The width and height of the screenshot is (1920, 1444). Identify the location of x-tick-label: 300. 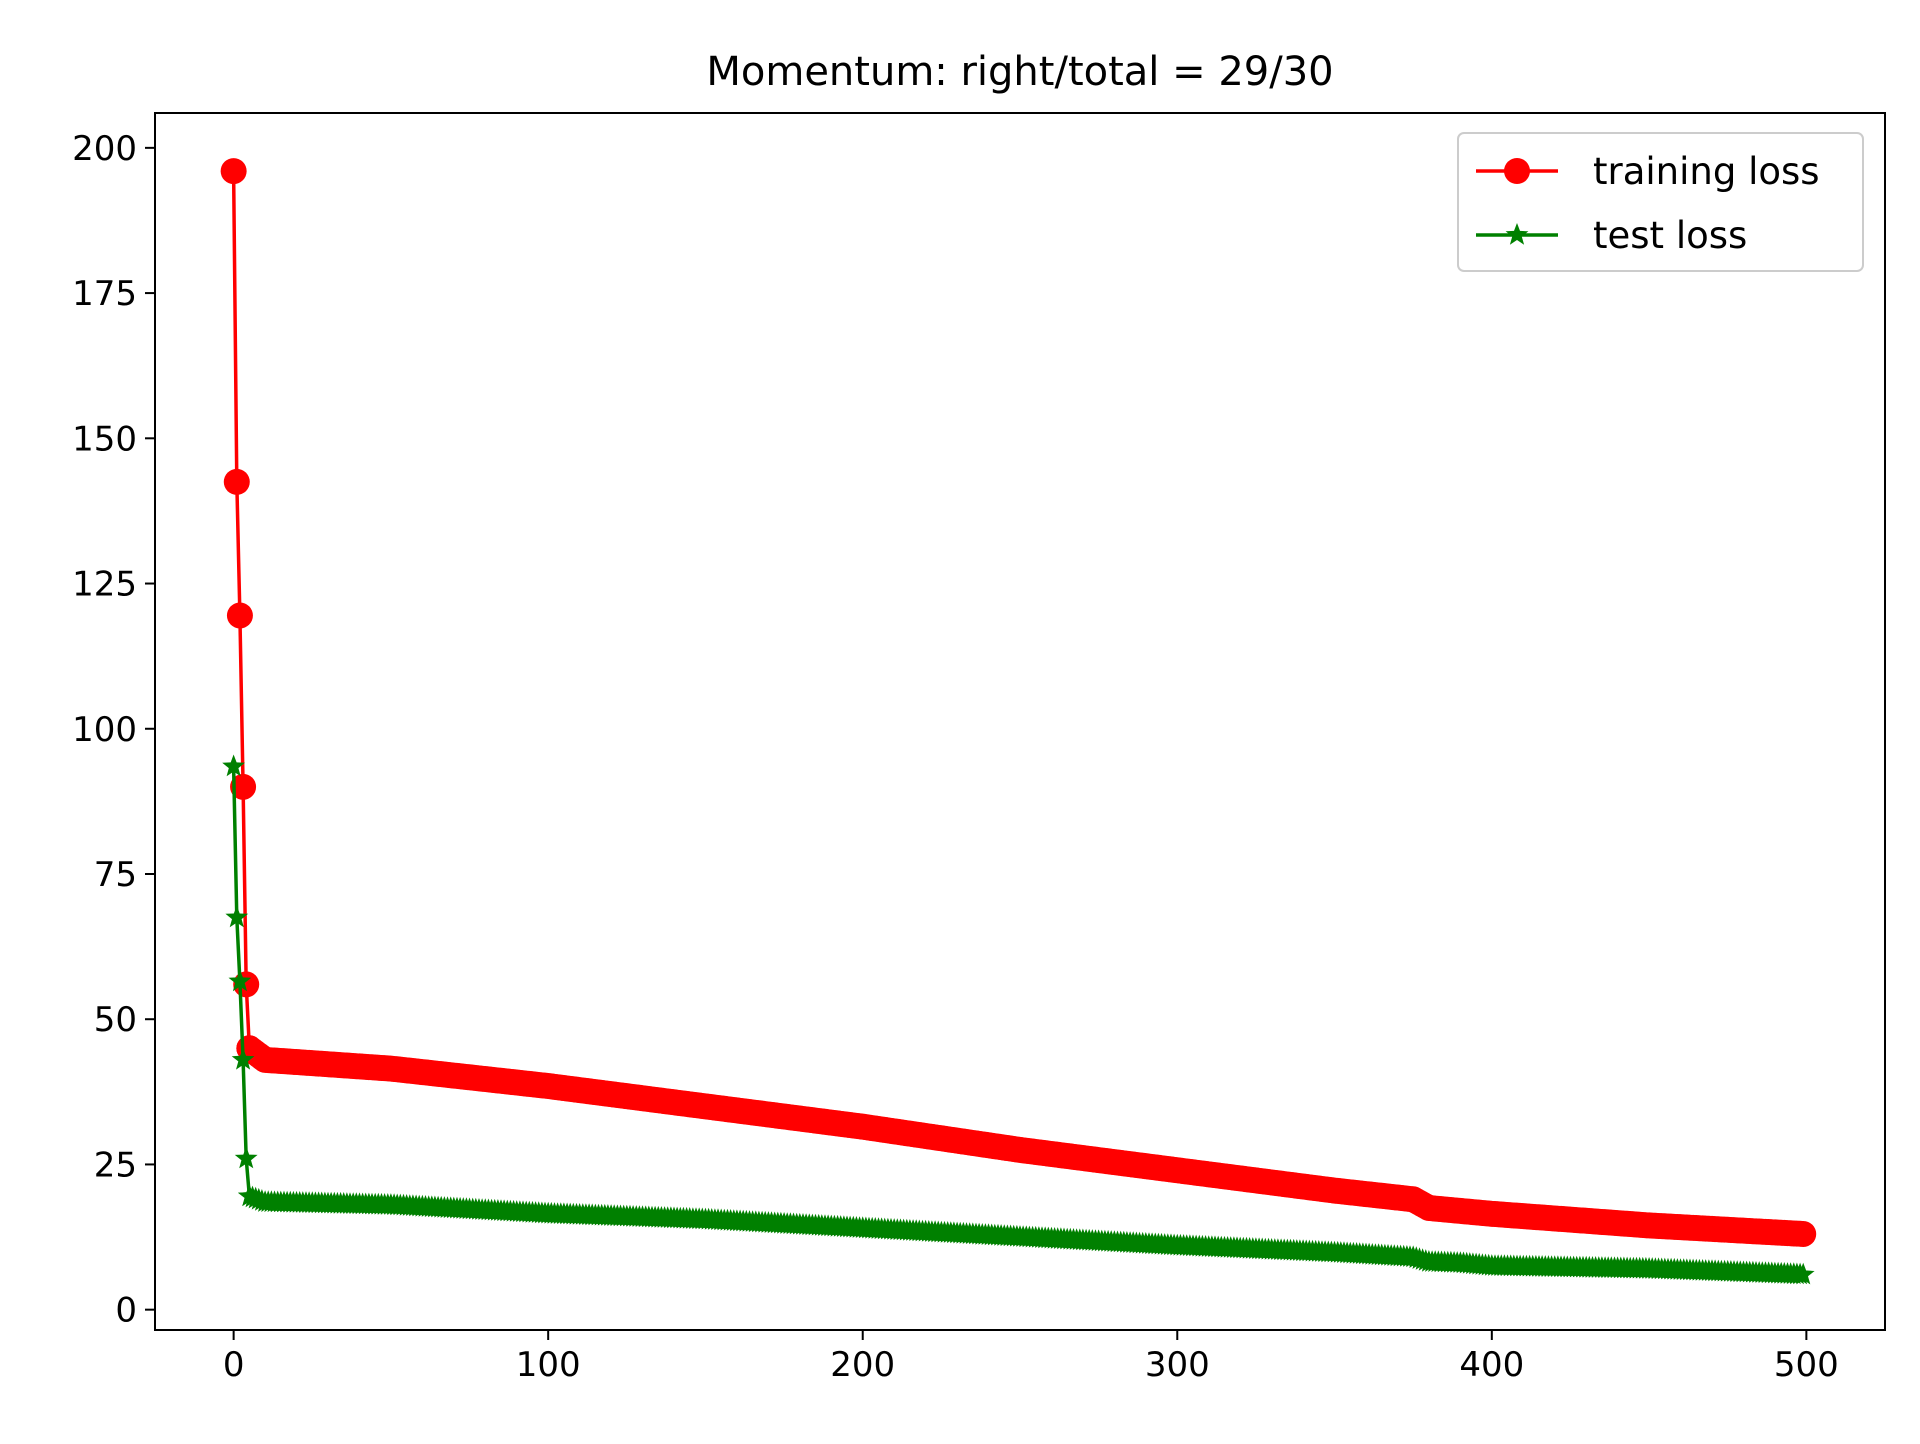
(1177, 1365).